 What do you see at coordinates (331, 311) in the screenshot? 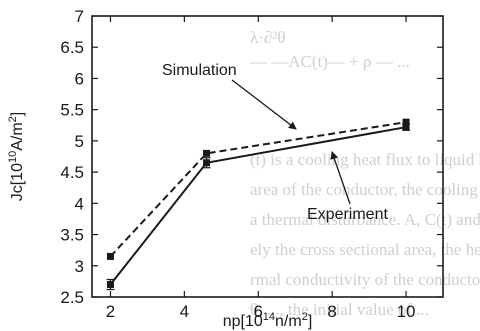
I see `x-tick-label: 8` at bounding box center [331, 311].